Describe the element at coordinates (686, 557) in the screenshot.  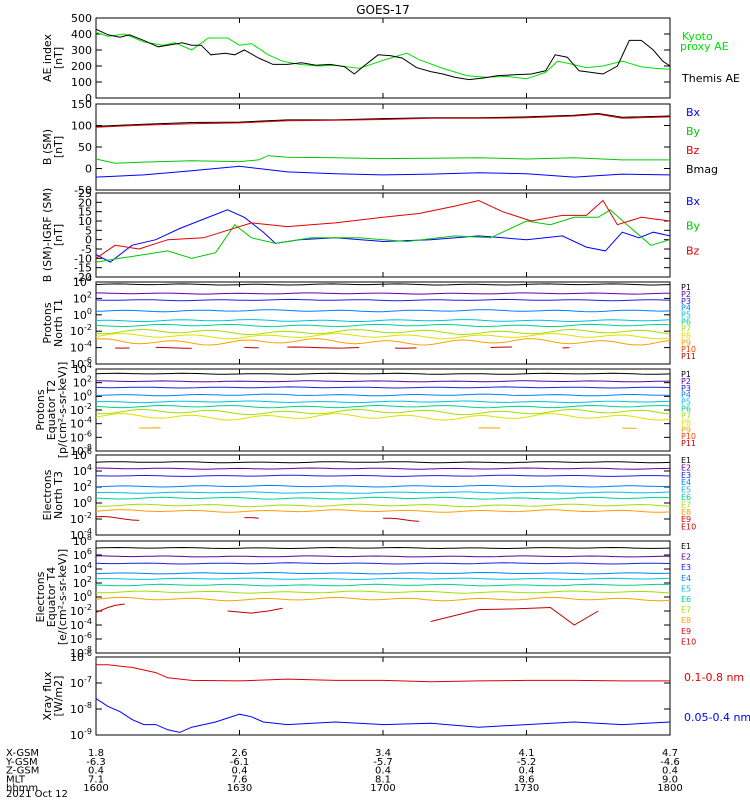
I see `legend-entry: E2` at that location.